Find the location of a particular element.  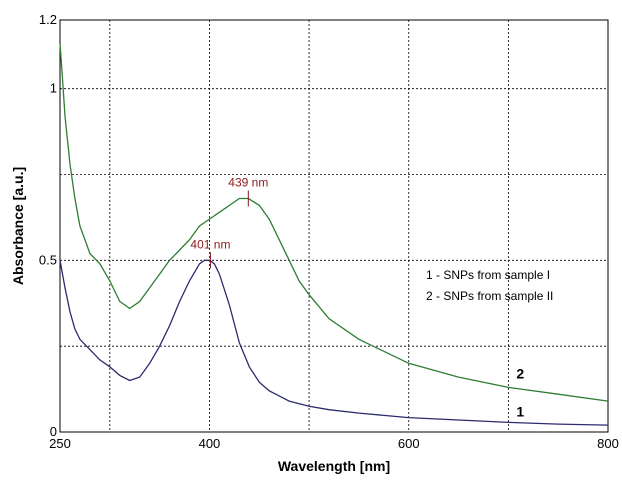

legend-entry-1: 1 - SNPs from sample I is located at coordinates (488, 275).